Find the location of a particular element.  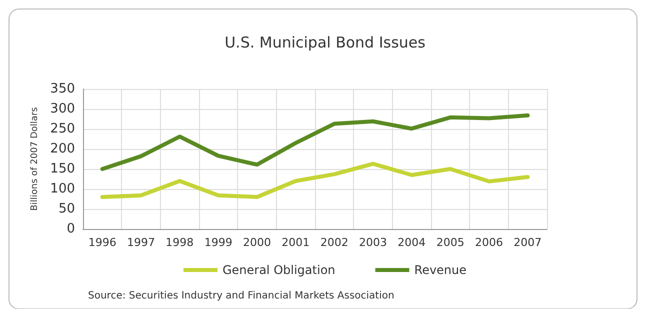

x-tick-label: 1996 is located at coordinates (102, 242).